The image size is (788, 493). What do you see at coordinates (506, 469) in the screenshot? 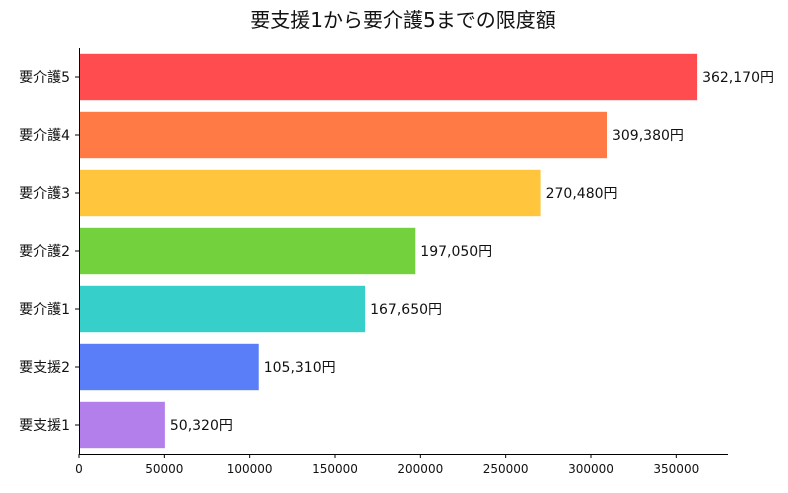
I see `x-tick-label-5: 250000` at bounding box center [506, 469].